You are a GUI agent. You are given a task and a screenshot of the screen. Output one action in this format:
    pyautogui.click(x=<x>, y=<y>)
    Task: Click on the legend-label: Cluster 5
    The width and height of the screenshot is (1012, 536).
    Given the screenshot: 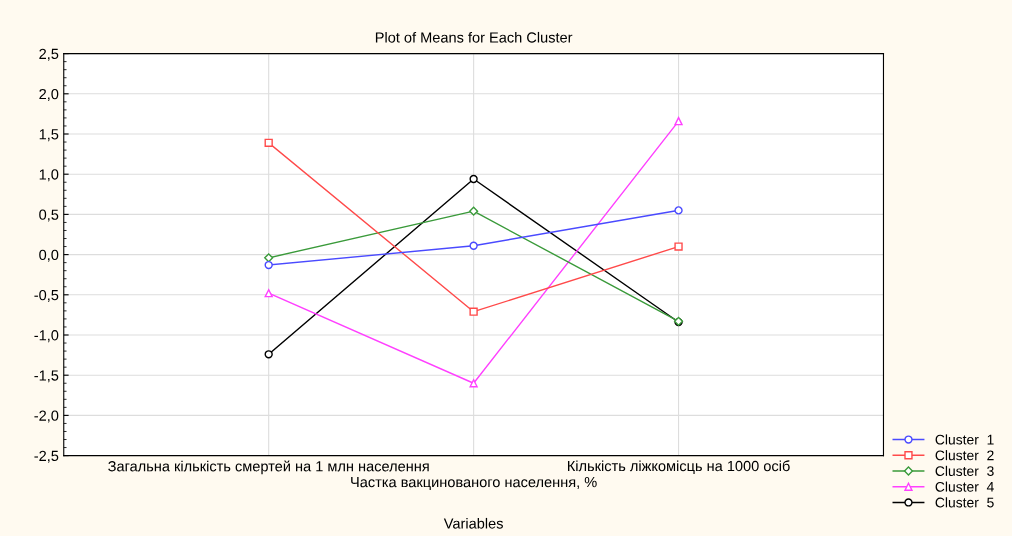 What is the action you would take?
    pyautogui.click(x=964, y=502)
    